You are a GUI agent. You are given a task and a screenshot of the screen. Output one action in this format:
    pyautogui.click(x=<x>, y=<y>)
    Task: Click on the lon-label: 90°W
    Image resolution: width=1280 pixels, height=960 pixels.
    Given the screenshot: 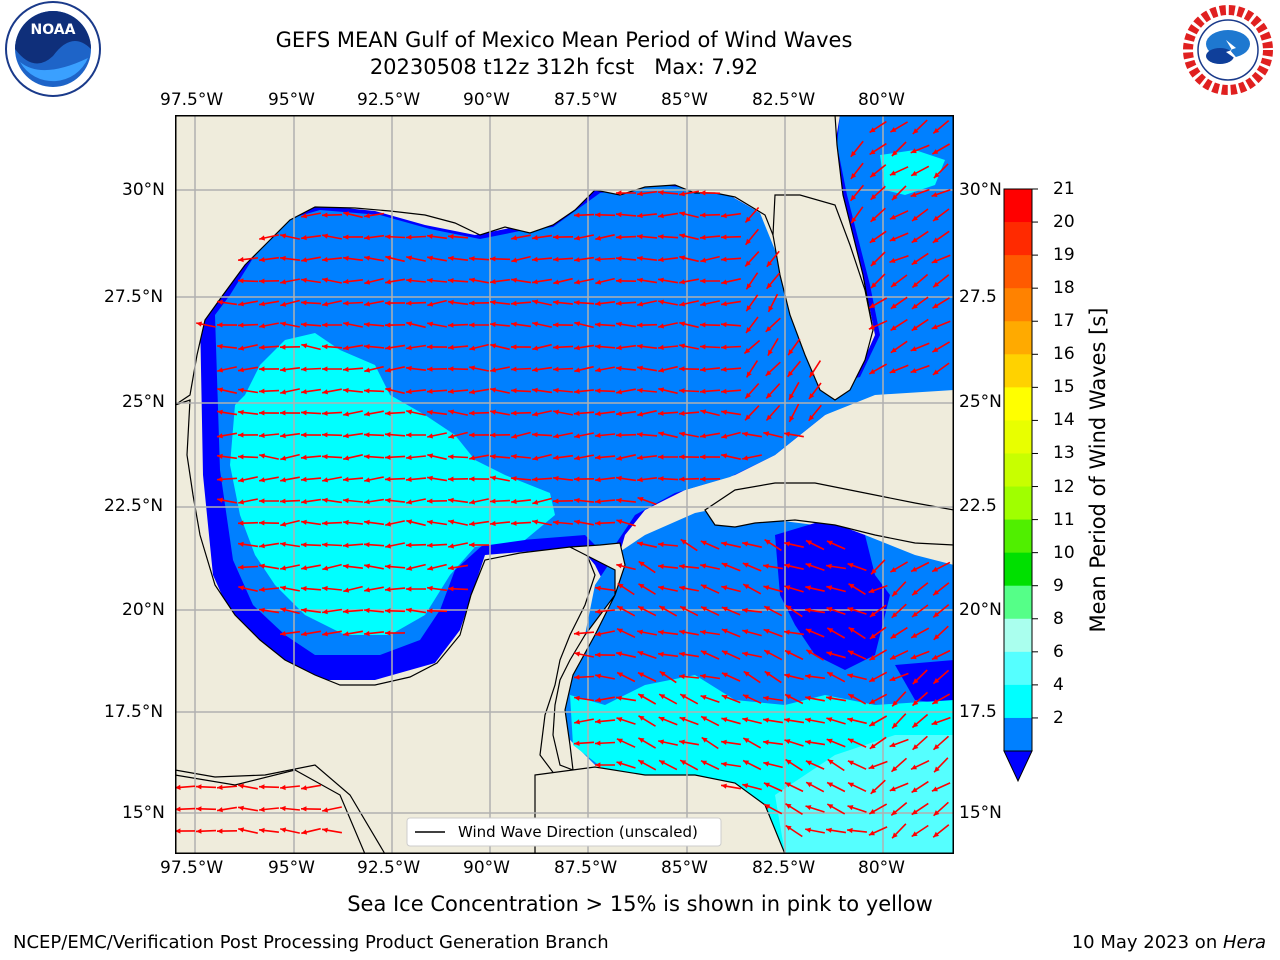 What is the action you would take?
    pyautogui.click(x=486, y=100)
    